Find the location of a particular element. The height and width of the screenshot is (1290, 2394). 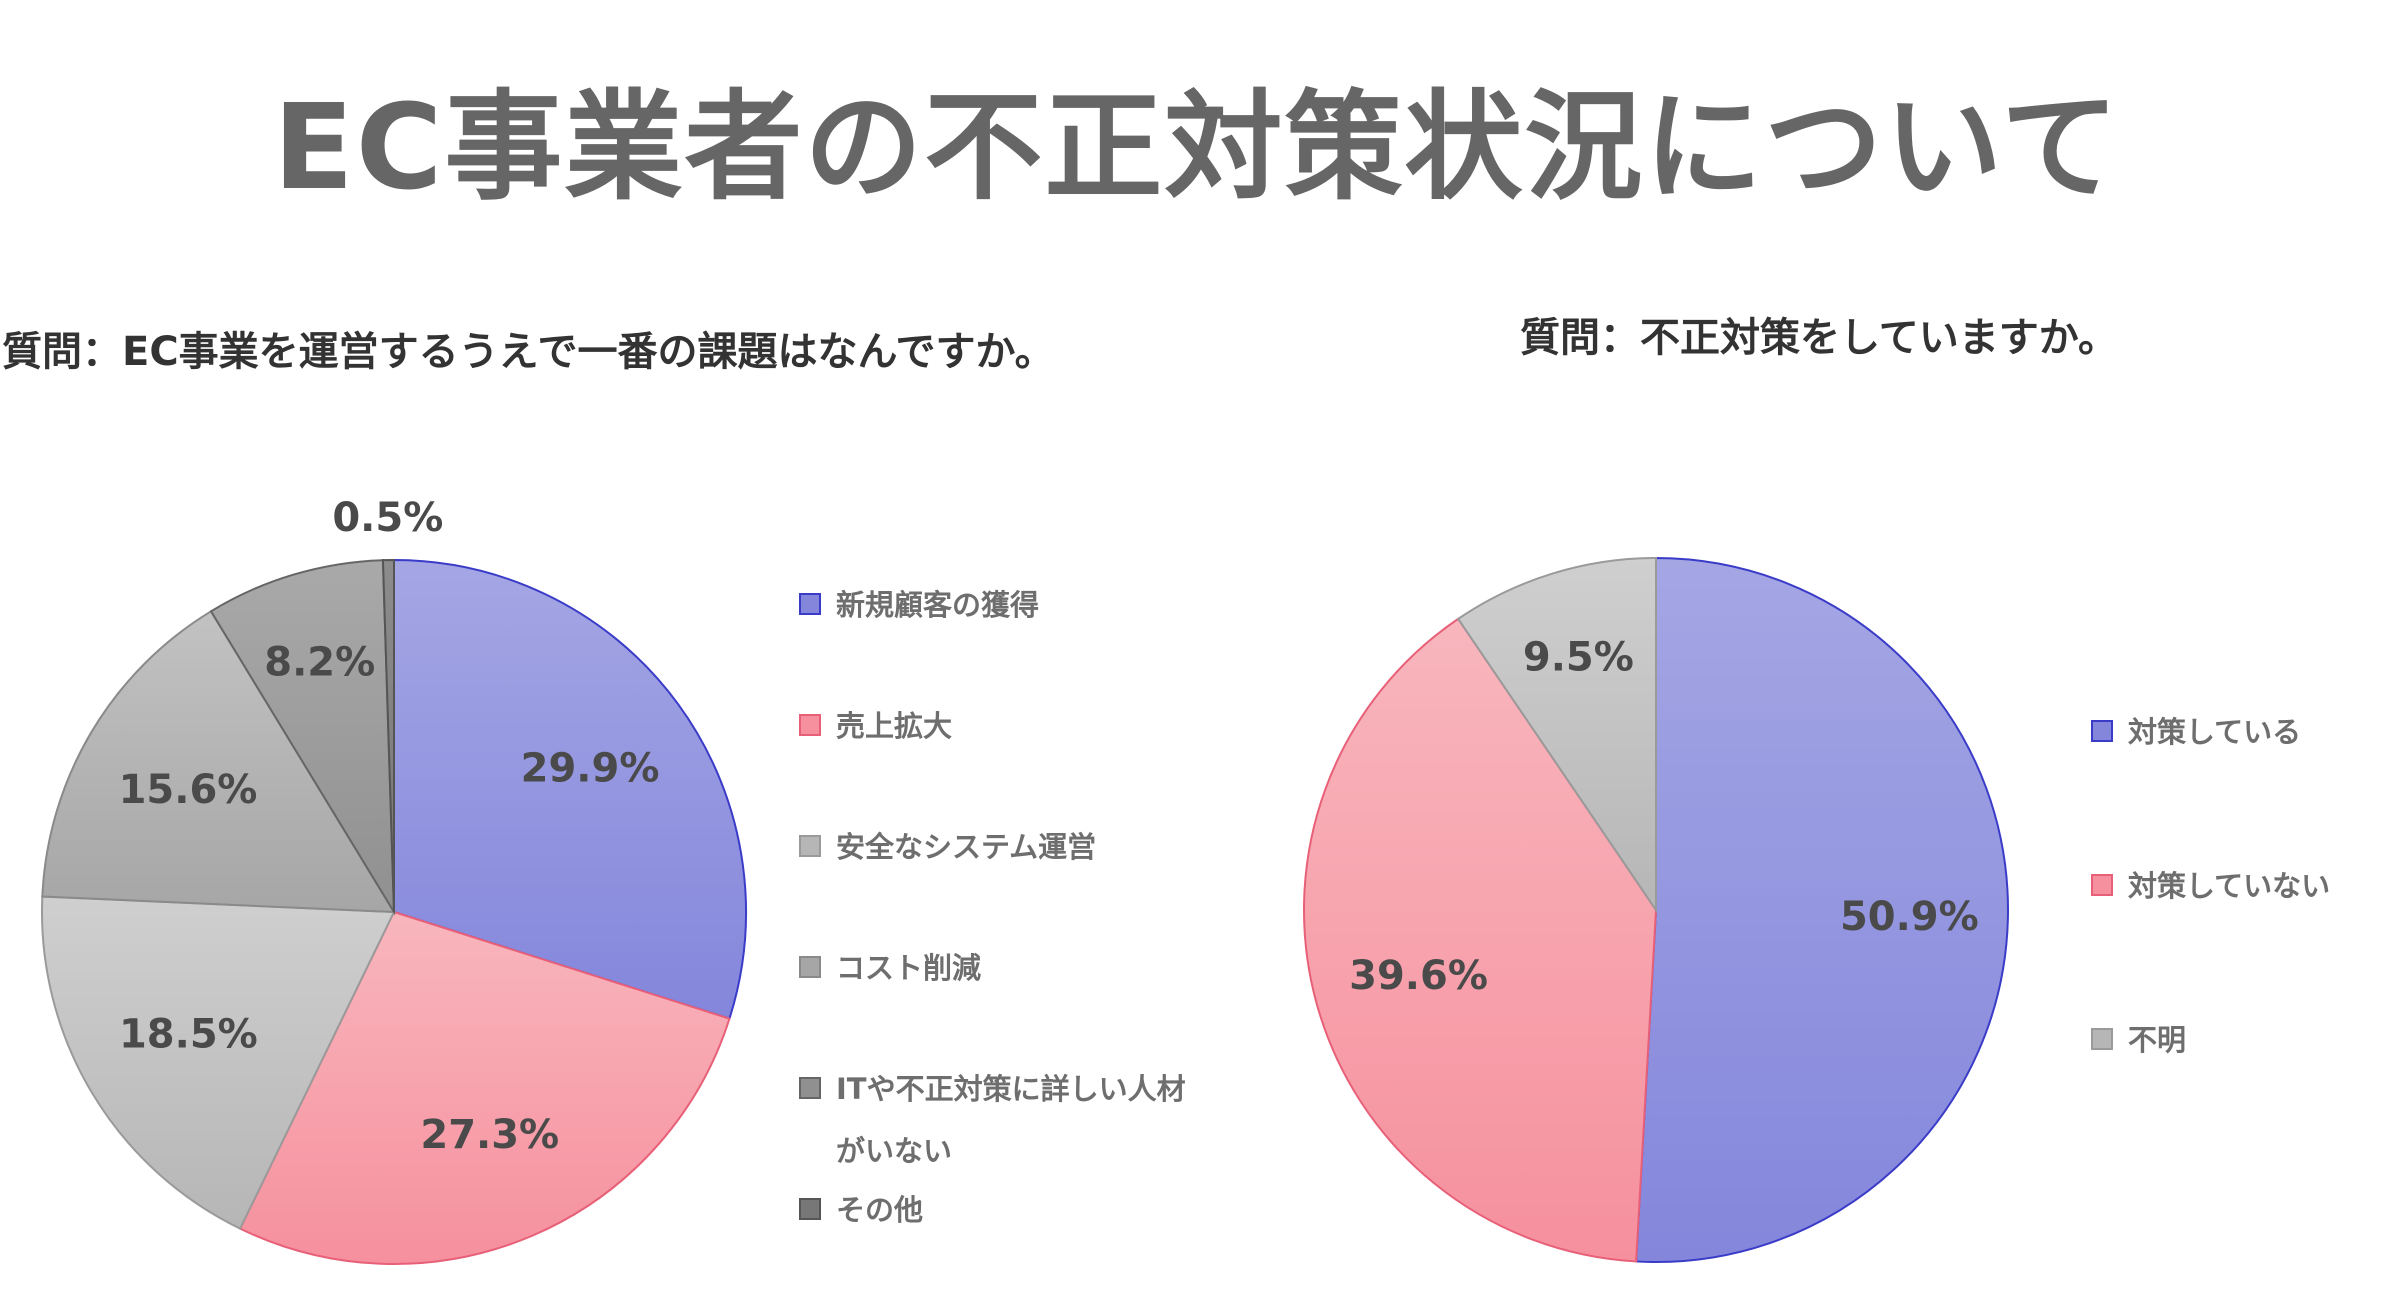

legend-item: 対策している is located at coordinates (2196, 732).